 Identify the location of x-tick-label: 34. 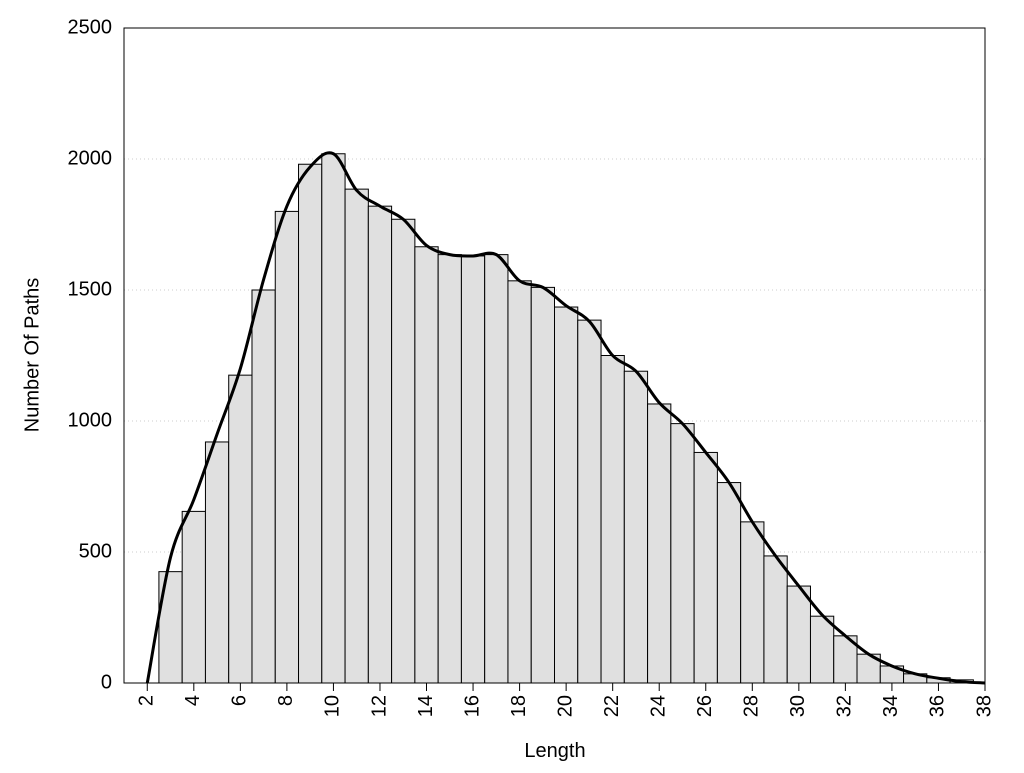
(891, 706).